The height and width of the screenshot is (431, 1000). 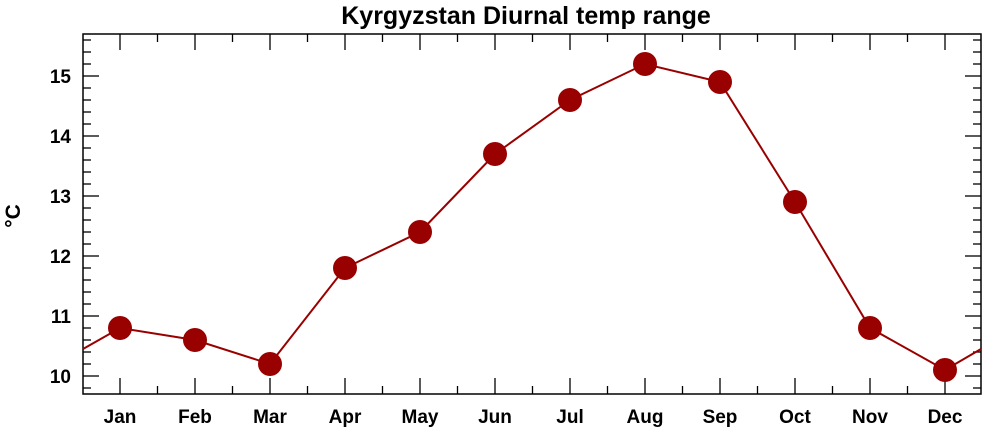 What do you see at coordinates (345, 417) in the screenshot?
I see `x-tick-label: Apr` at bounding box center [345, 417].